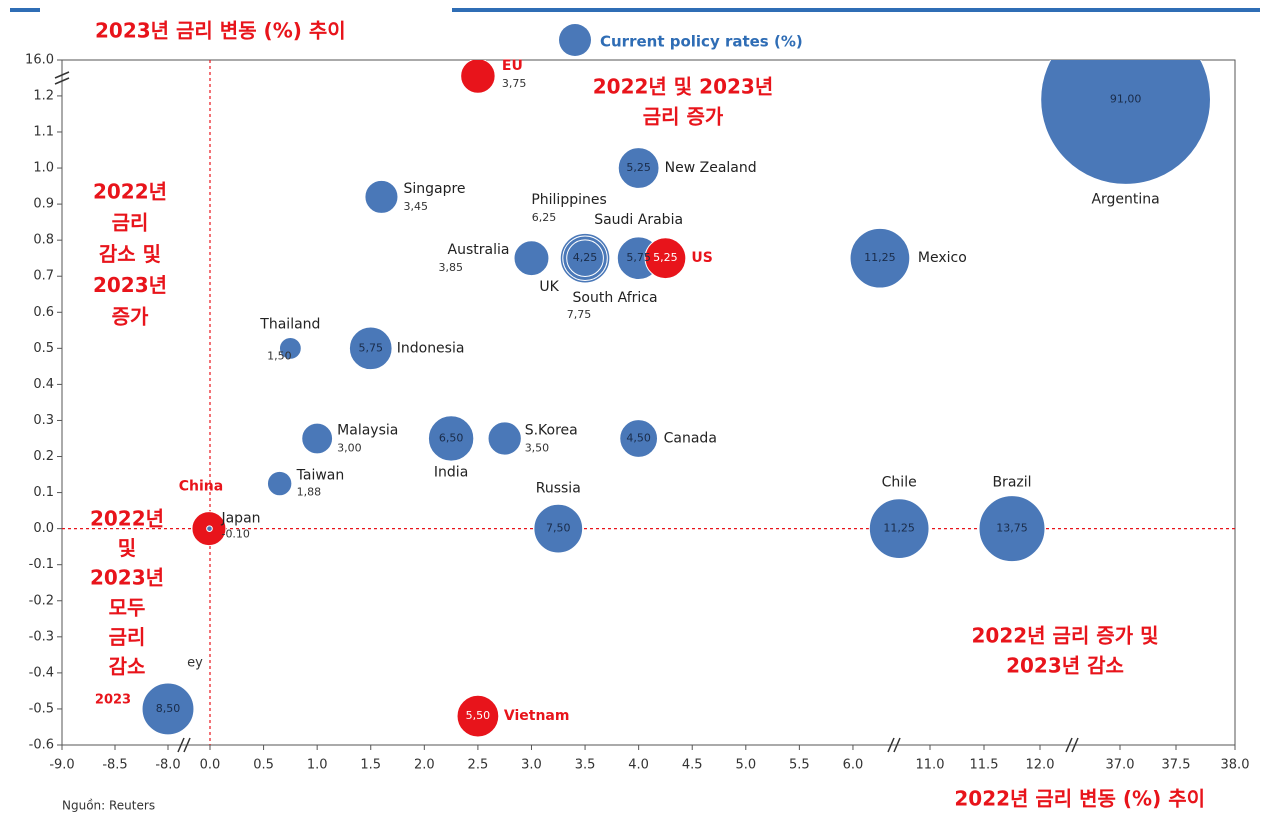  I want to click on y-tick-label: 1.1, so click(43, 131).